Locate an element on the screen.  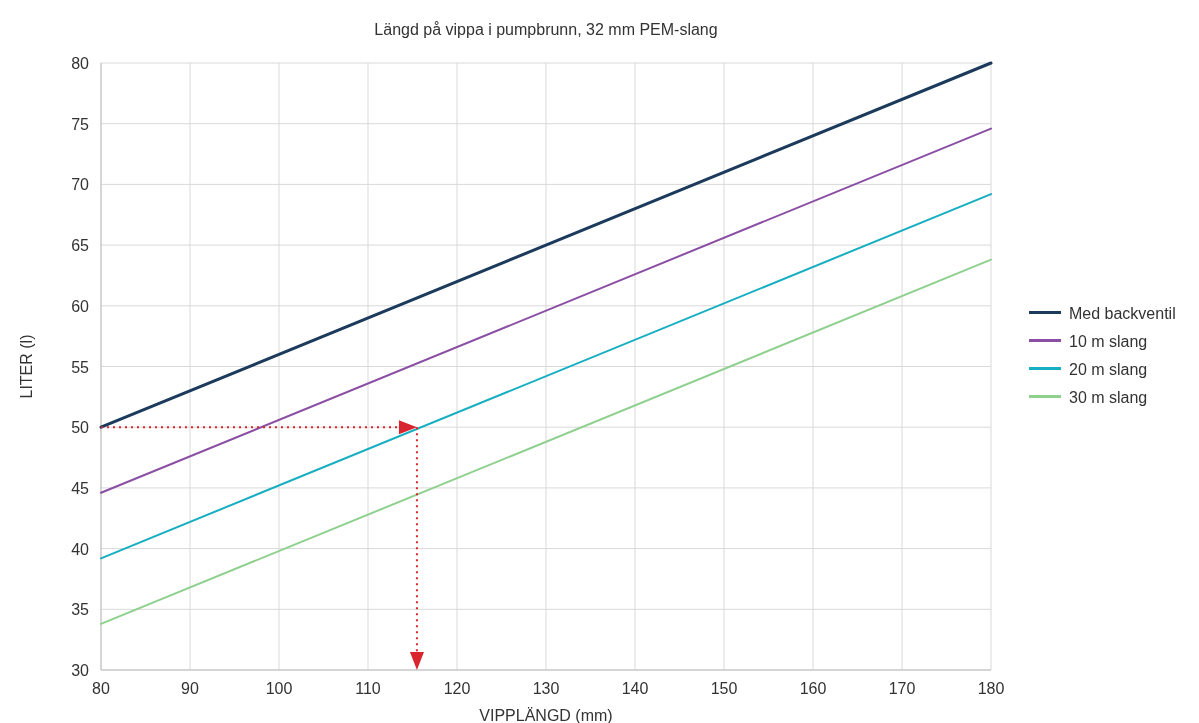
y-tick-label: 35 is located at coordinates (80, 610).